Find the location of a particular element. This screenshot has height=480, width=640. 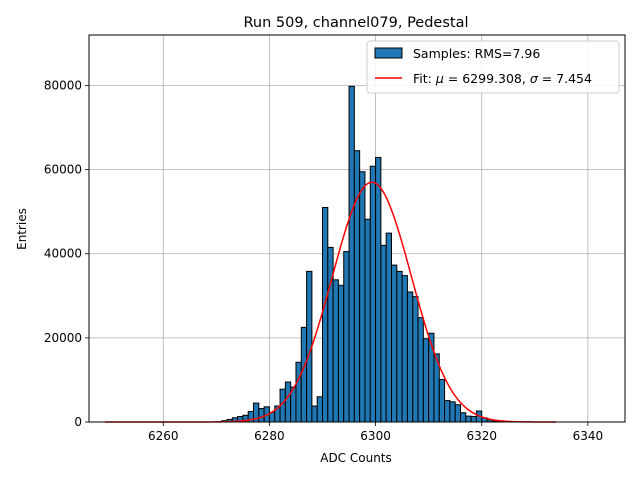

x-tick-label: 6260 is located at coordinates (163, 436).